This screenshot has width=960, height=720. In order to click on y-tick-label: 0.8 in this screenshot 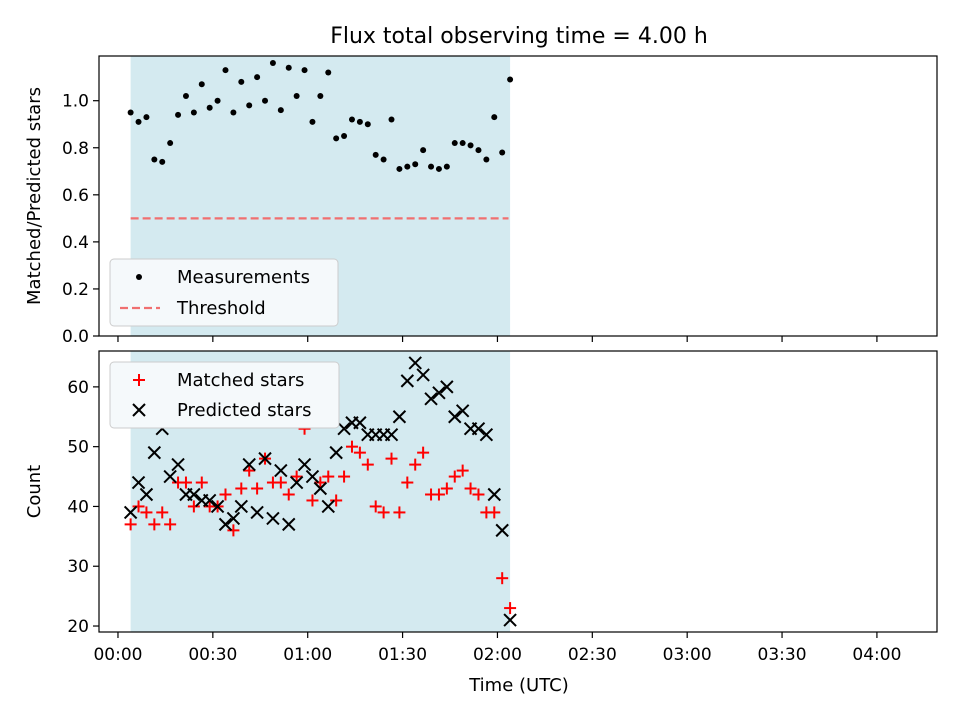, I will do `click(75, 149)`.